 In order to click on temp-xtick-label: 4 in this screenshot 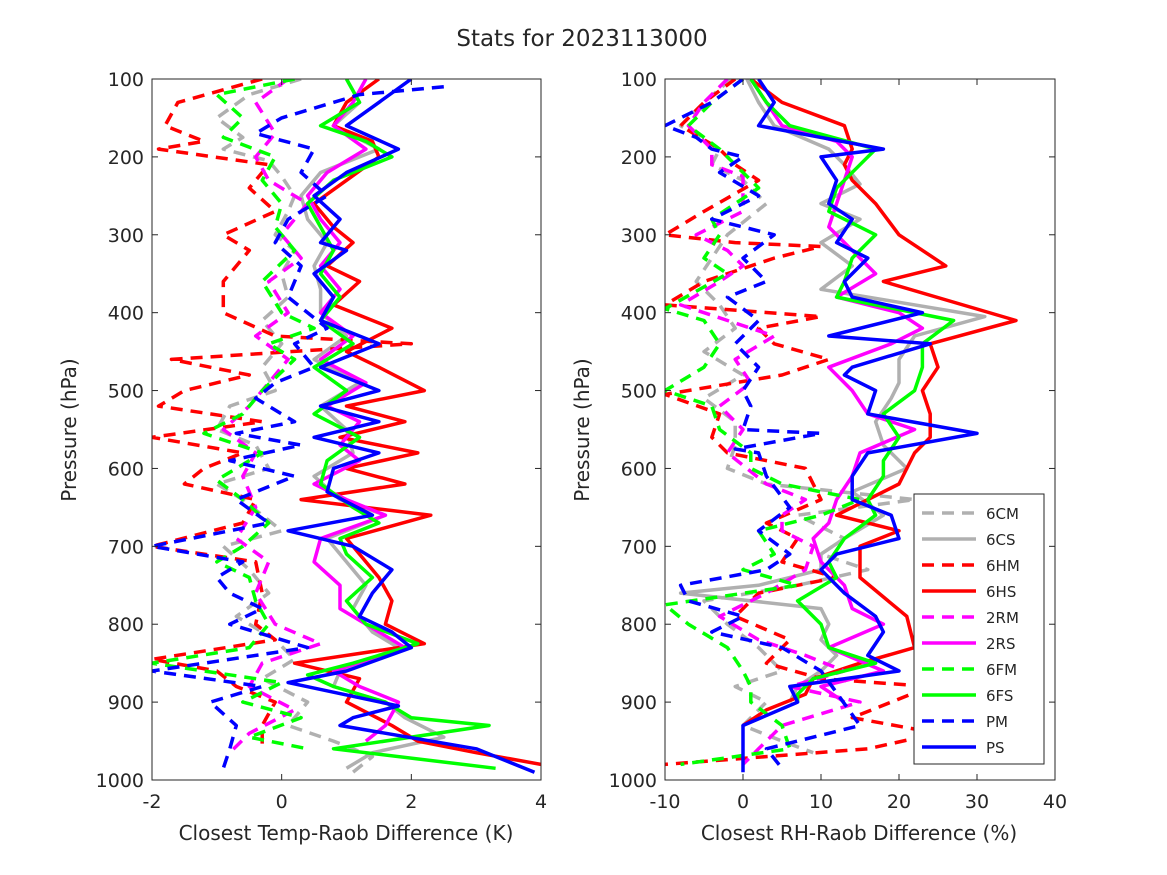, I will do `click(541, 802)`.